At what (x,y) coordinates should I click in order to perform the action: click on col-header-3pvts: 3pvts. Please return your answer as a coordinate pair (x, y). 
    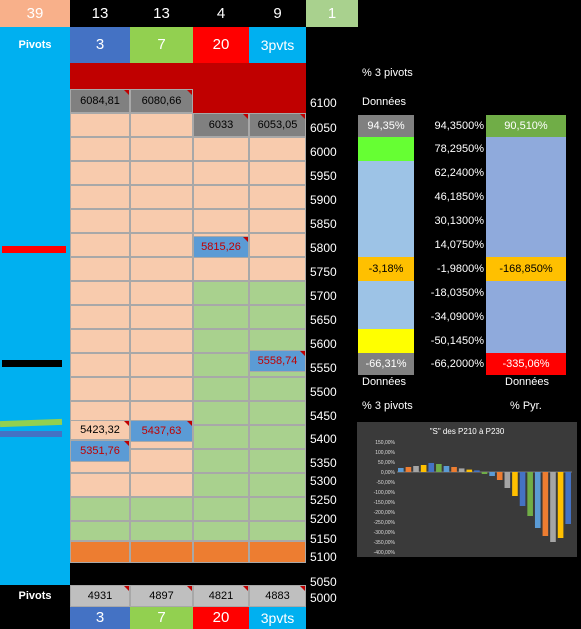
    Looking at the image, I should click on (277, 45).